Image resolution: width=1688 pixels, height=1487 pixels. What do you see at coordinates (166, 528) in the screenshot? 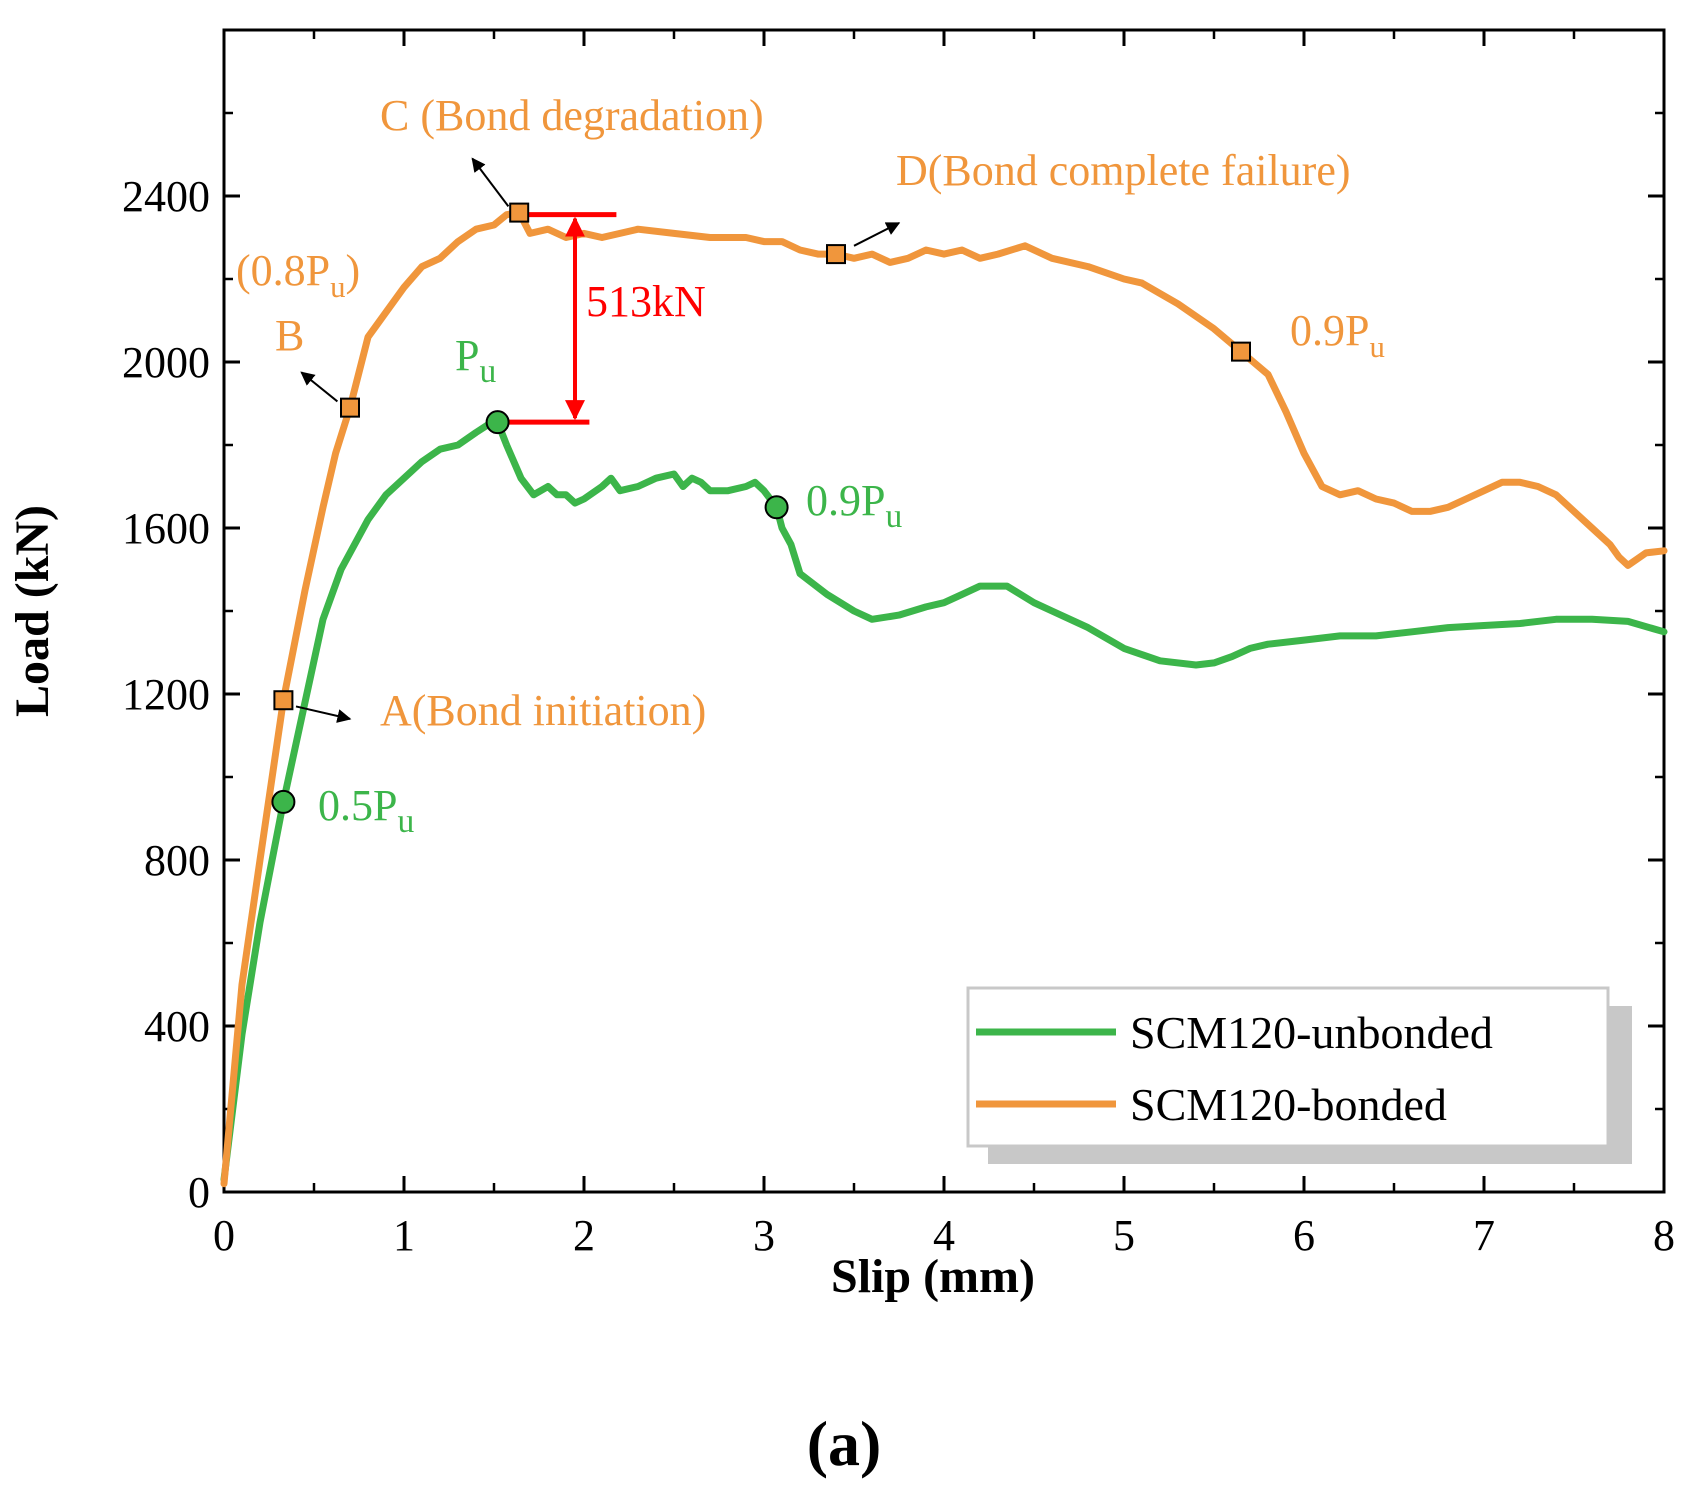
I see `y-tick-label: 1600` at bounding box center [166, 528].